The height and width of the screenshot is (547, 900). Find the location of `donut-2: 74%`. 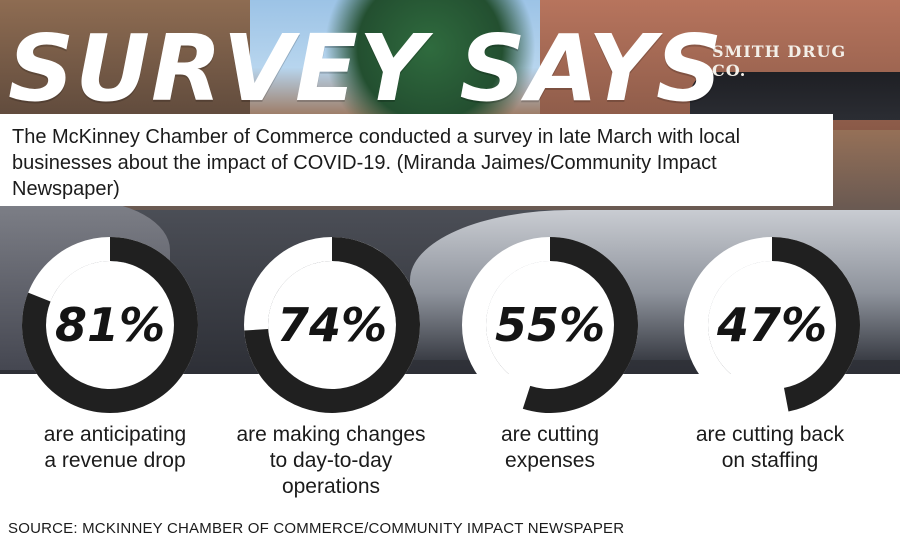

donut-2: 74% is located at coordinates (332, 325).